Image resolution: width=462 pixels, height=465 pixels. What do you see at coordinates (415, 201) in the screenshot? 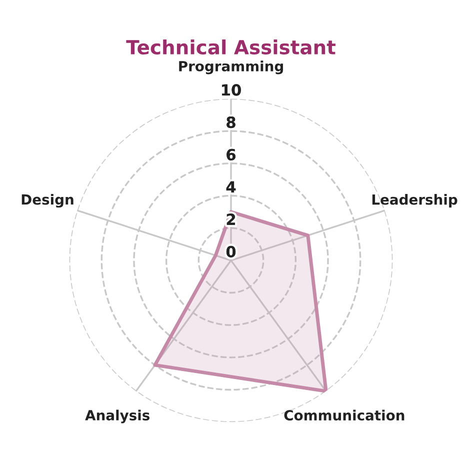
I see `spoke-label: Leadership` at bounding box center [415, 201].